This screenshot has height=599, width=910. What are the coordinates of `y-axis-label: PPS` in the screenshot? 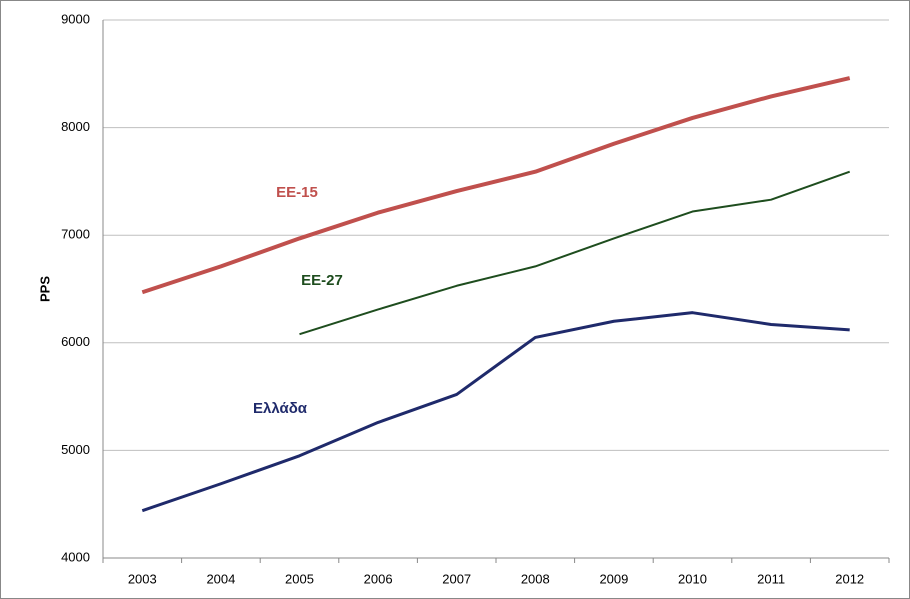 It's located at (44, 289).